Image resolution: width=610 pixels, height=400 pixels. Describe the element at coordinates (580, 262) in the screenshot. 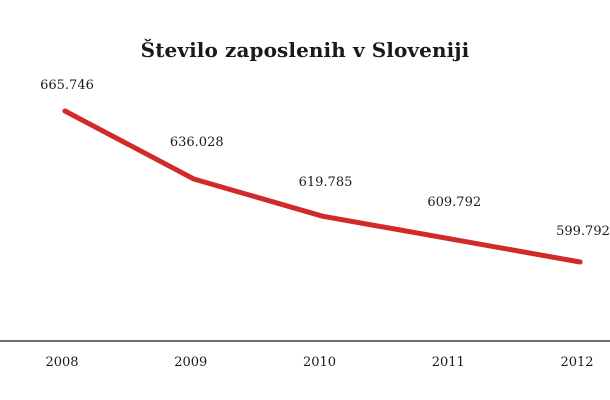

I see `data-point-2012` at that location.